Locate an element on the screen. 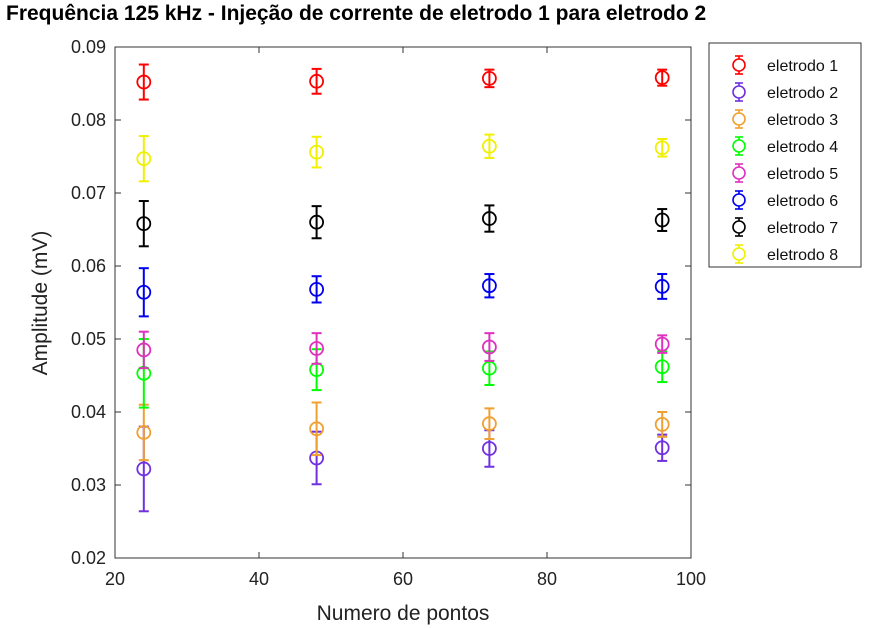 This screenshot has width=879, height=628. legend-entry-6: eletrodo 6 is located at coordinates (785, 200).